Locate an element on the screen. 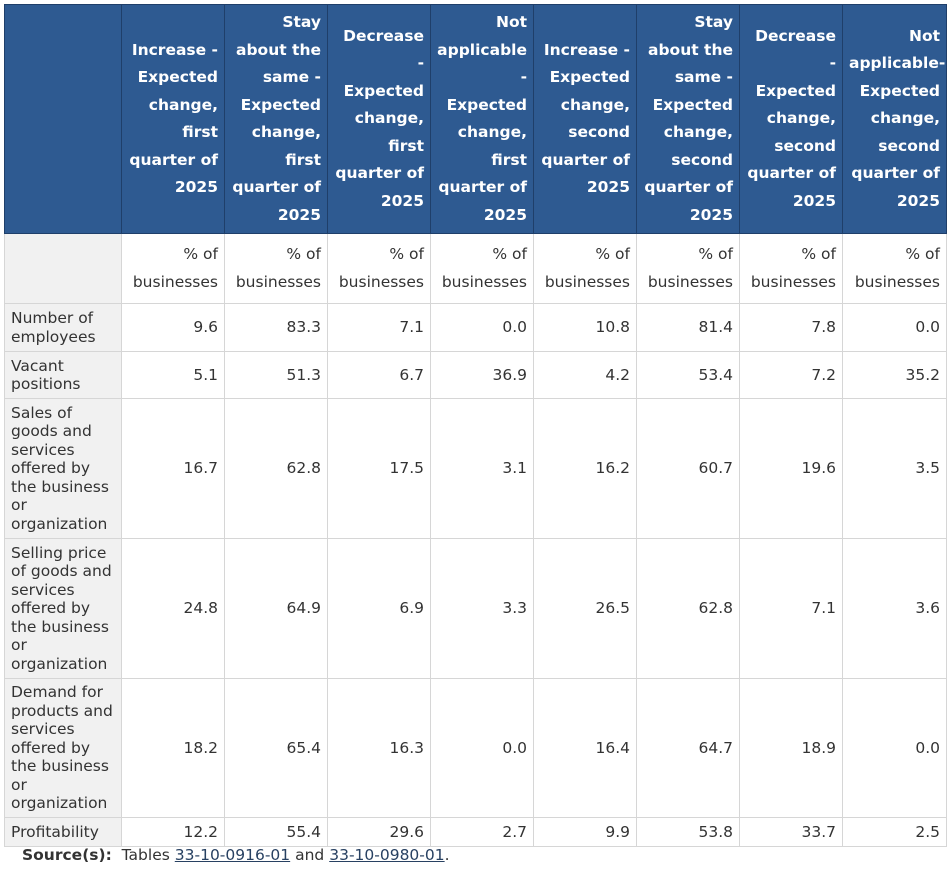 The image size is (951, 871). row-header: Vacant positions is located at coordinates (63, 375).